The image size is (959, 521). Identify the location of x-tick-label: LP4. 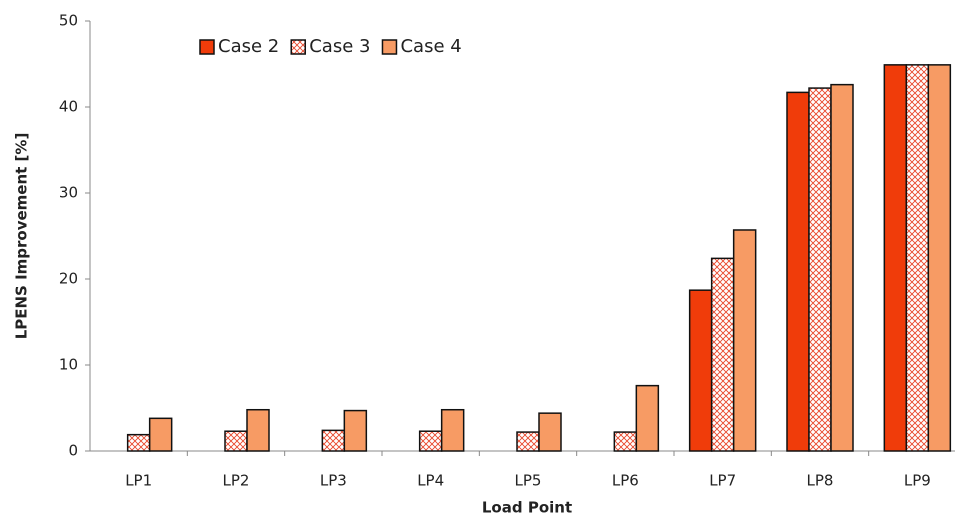
(430, 481).